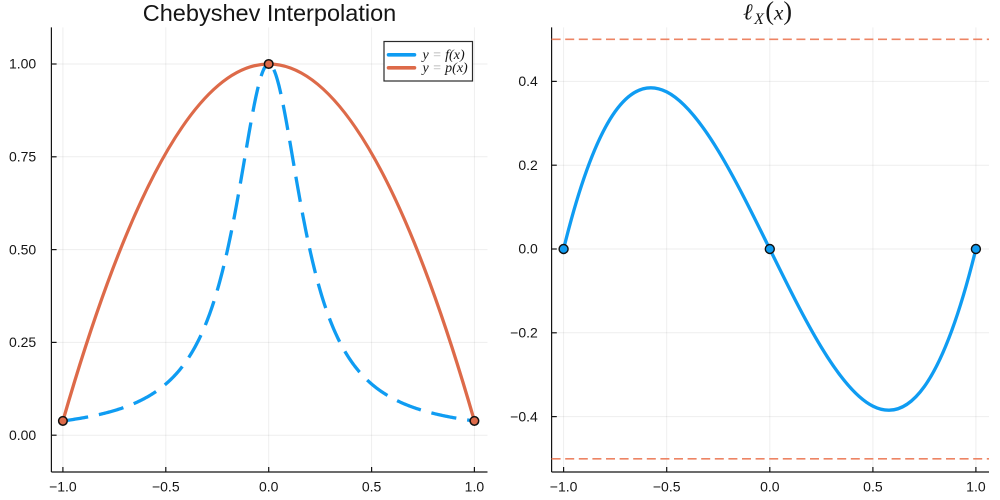 The image size is (1000, 500). I want to click on svg-text: Chebyshev Interpolation, so click(269, 13).